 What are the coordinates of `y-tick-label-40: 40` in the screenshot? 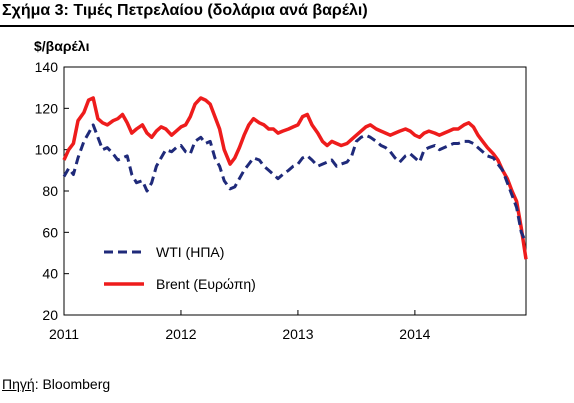 It's located at (50, 274).